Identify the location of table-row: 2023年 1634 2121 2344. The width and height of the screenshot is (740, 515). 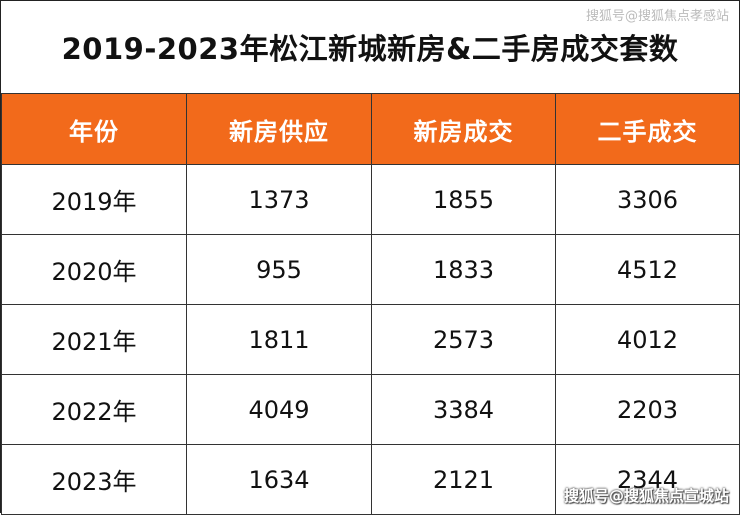
(370, 479).